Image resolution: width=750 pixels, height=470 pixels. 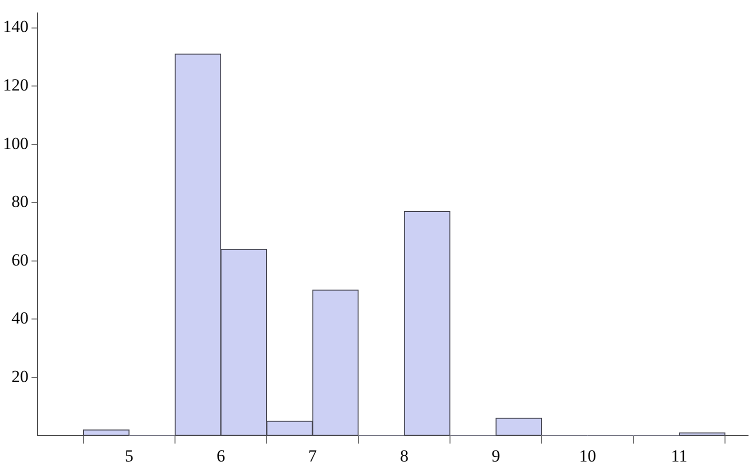 I want to click on x-tick-label: 11, so click(x=679, y=456).